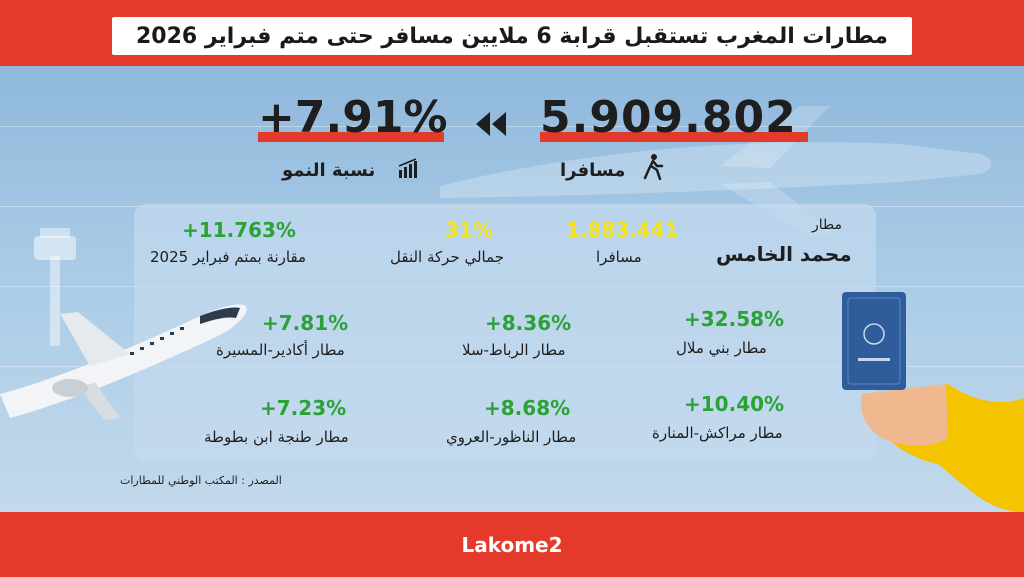 This screenshot has height=577, width=1024. What do you see at coordinates (734, 319) in the screenshot?
I see `airport-growth-value: +32.58%` at bounding box center [734, 319].